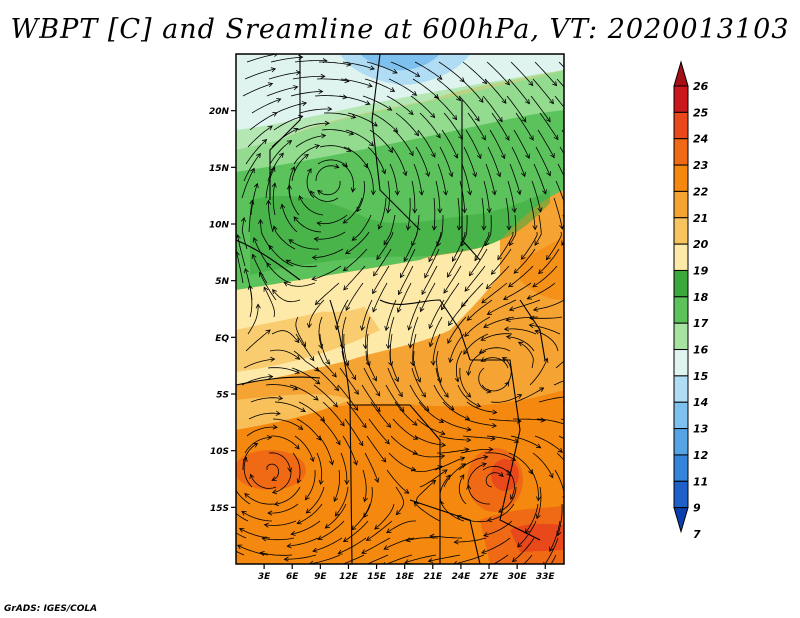 The image size is (800, 618). I want to click on colorbar-label: 9, so click(697, 508).